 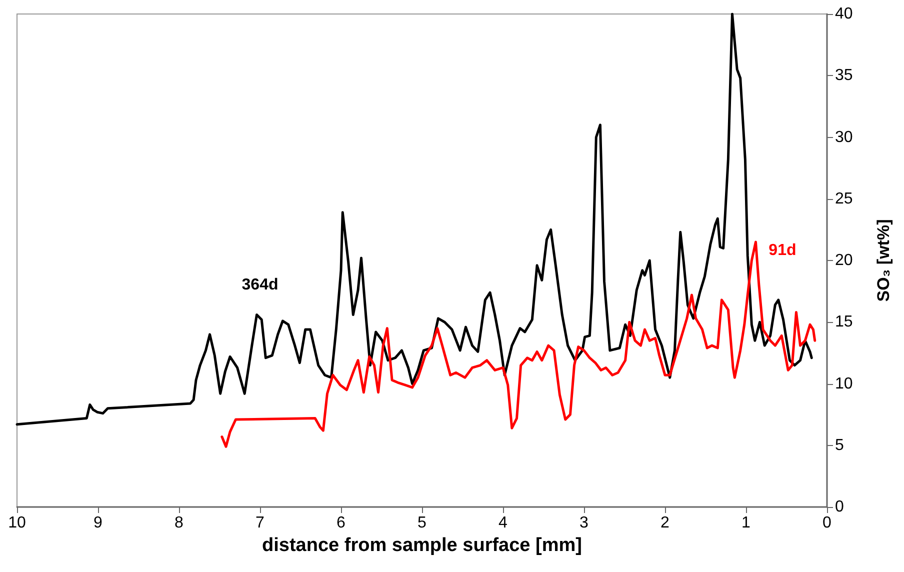 I want to click on y-tick-label: 0, so click(x=839, y=507).